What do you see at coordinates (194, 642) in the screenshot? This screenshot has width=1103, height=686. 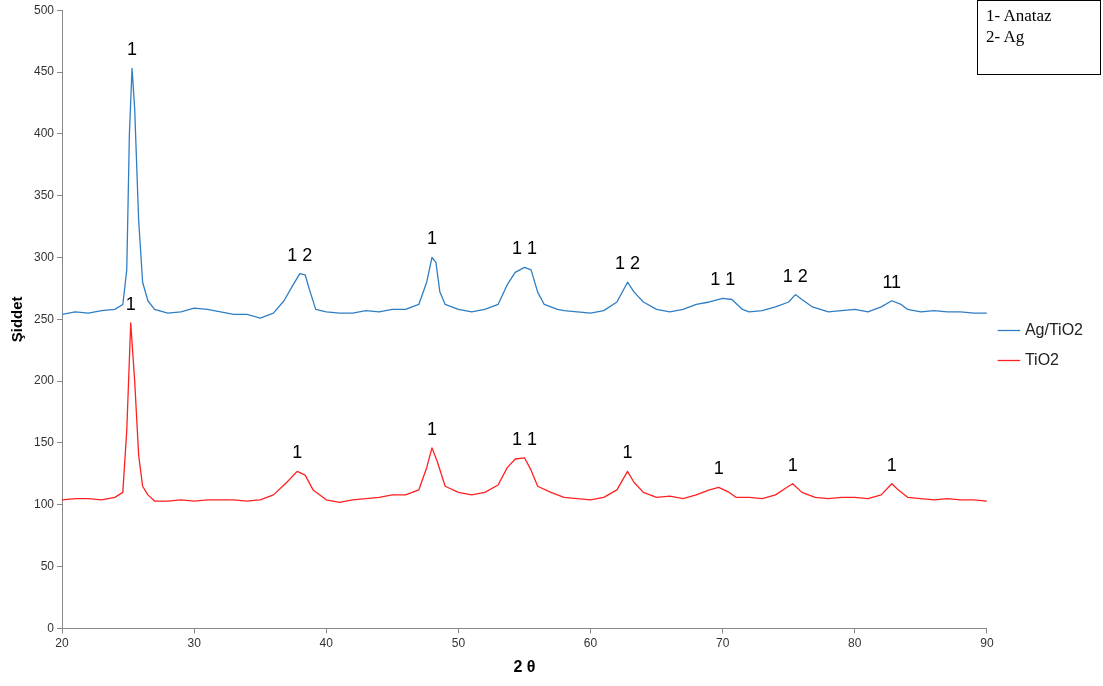 I see `x-tick-label: 30` at bounding box center [194, 642].